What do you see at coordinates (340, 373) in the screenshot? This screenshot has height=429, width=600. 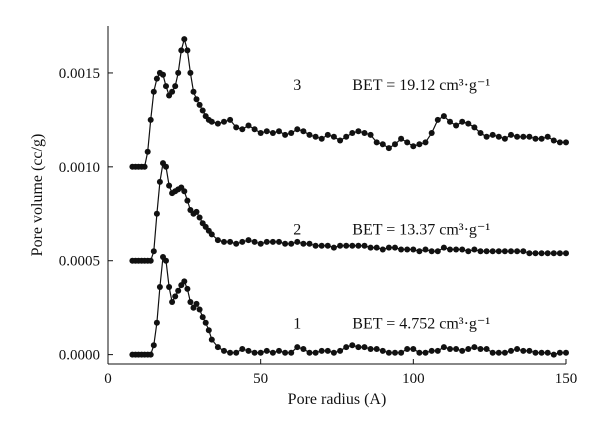 I see `x-ticks: 0 50 100 150` at bounding box center [340, 373].